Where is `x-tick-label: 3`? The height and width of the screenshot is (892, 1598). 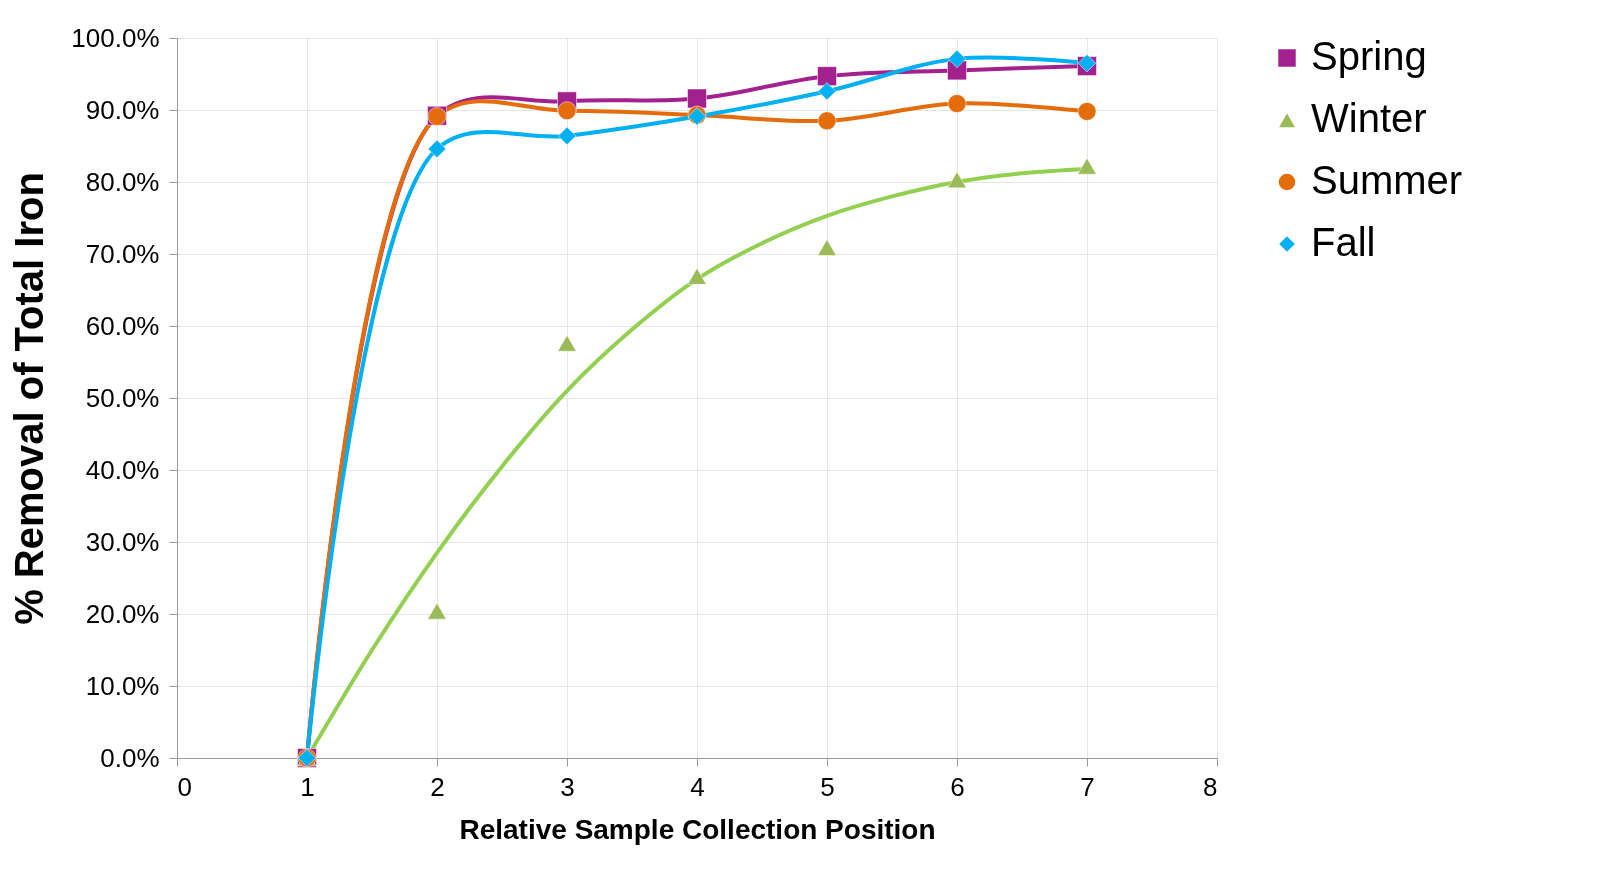 x-tick-label: 3 is located at coordinates (567, 786).